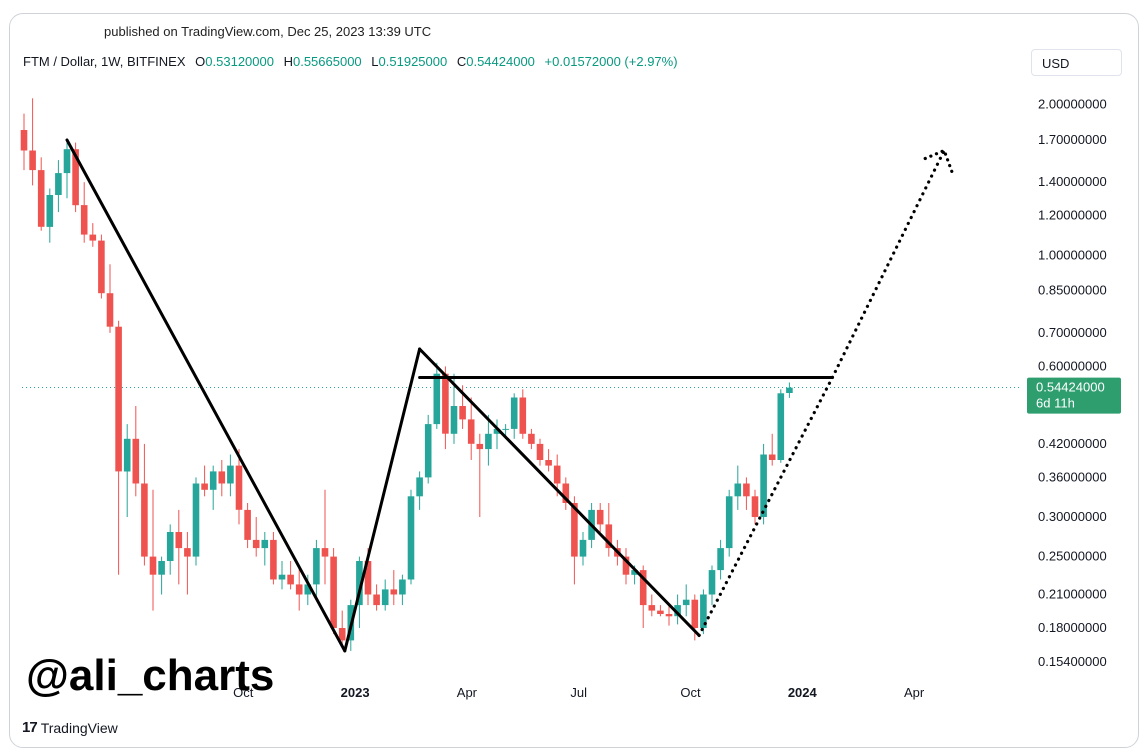 Image resolution: width=1146 pixels, height=754 pixels. I want to click on symbol-name: FTM / Dollar, 1W, BITFINEX, so click(104, 61).